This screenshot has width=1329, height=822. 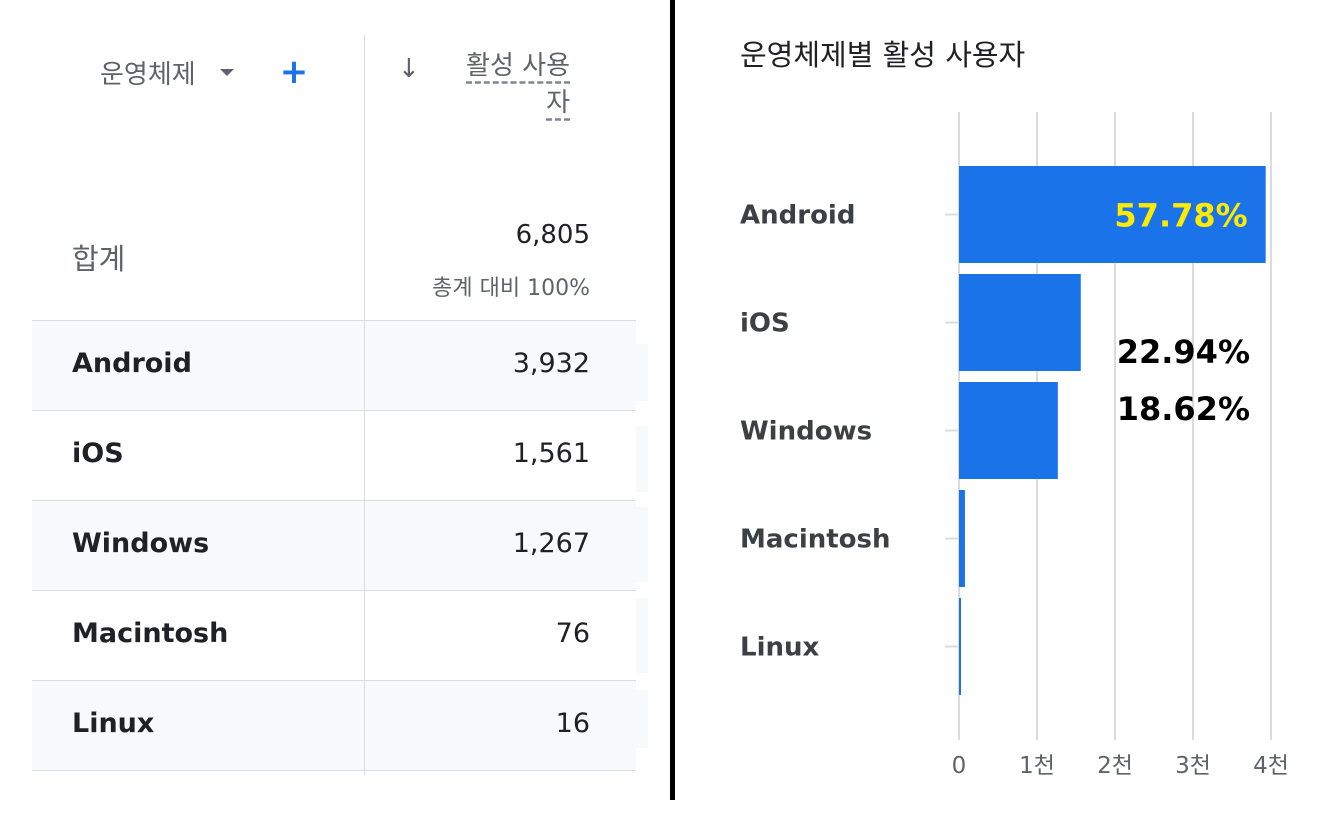 What do you see at coordinates (1183, 409) in the screenshot?
I see `percent-label: 18.62%` at bounding box center [1183, 409].